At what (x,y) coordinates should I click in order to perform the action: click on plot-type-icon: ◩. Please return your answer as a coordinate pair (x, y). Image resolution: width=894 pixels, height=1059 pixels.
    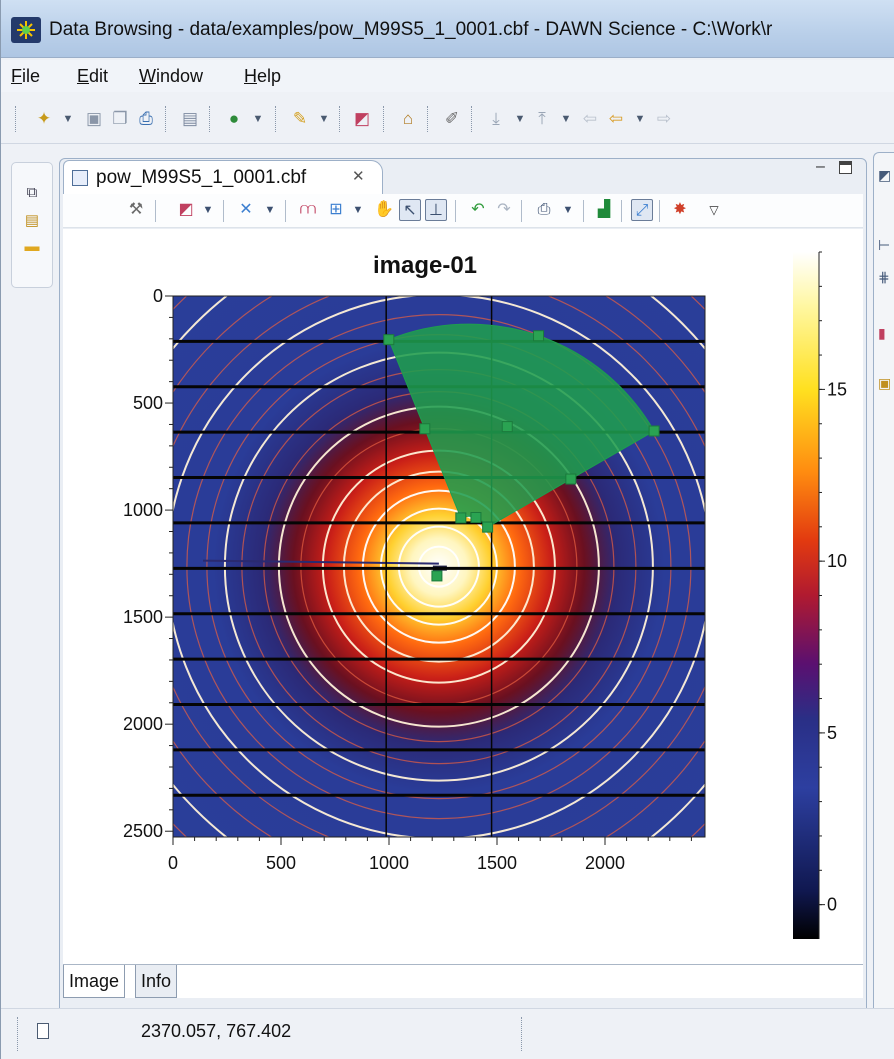
    Looking at the image, I should click on (186, 209).